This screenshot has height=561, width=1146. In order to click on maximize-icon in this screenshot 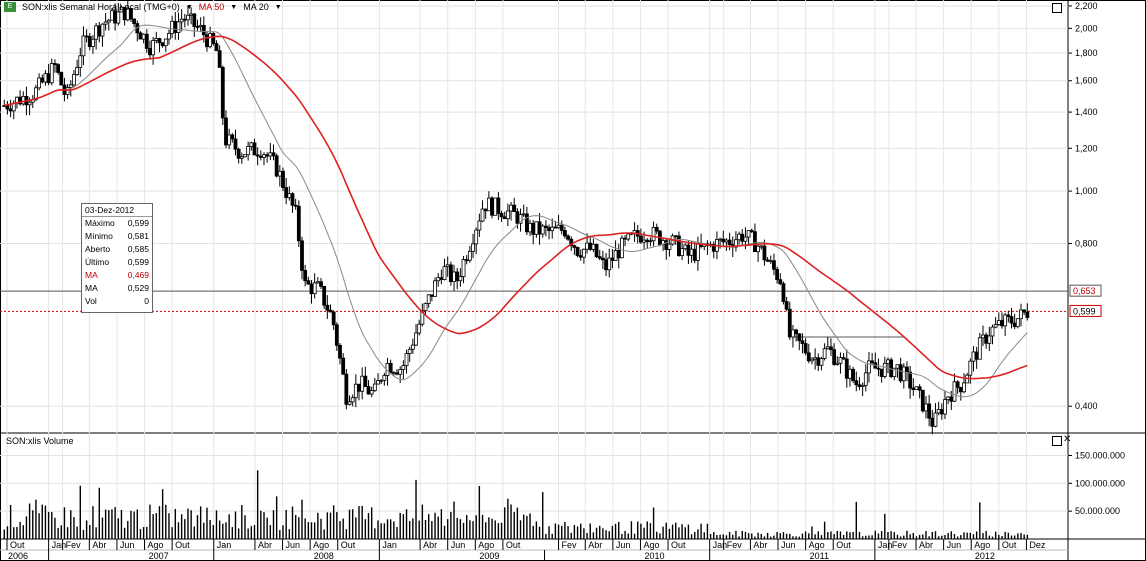, I will do `click(1057, 8)`.